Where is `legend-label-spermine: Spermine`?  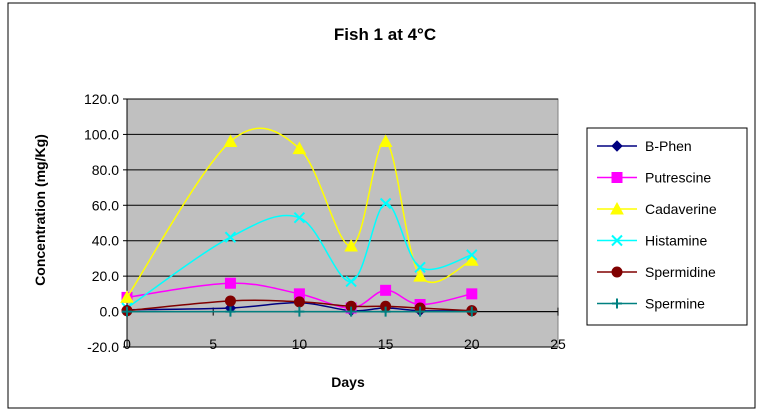
legend-label-spermine: Spermine is located at coordinates (675, 304).